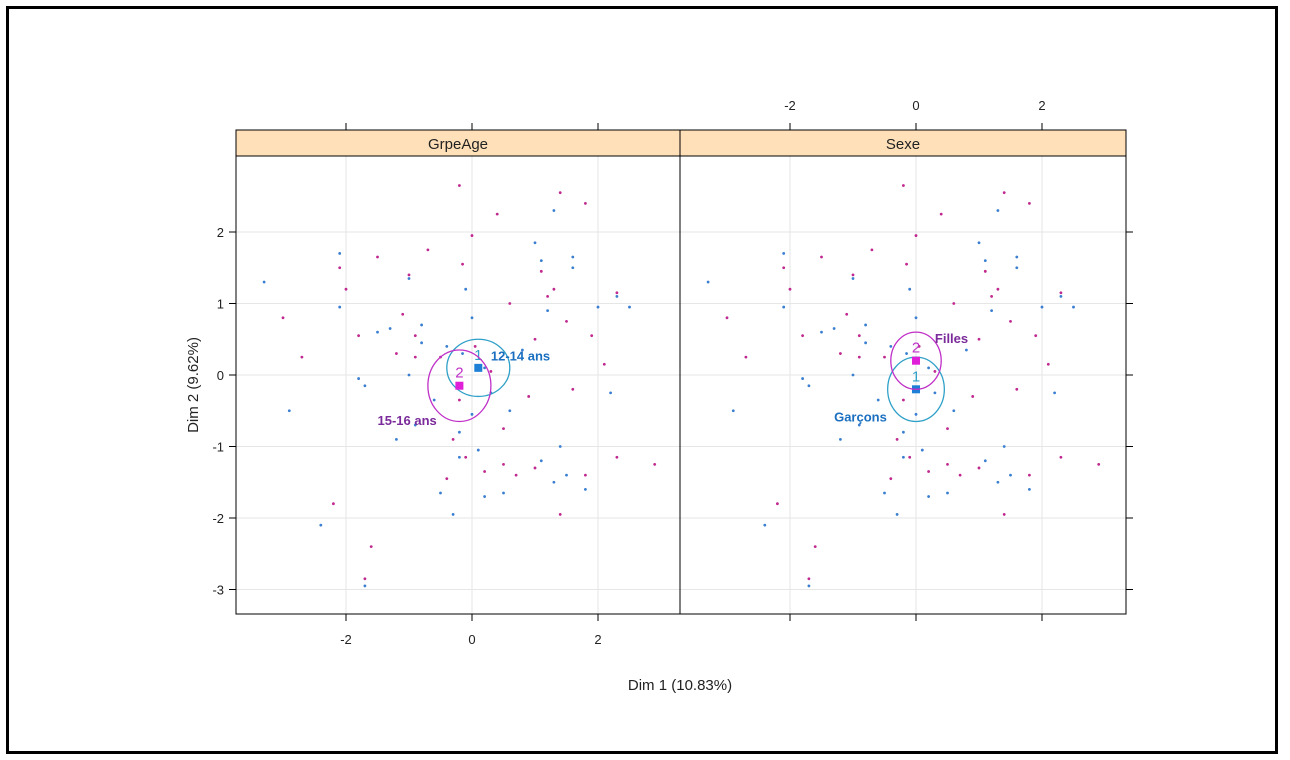 This screenshot has width=1290, height=760. I want to click on category-label: Garçons, so click(860, 416).